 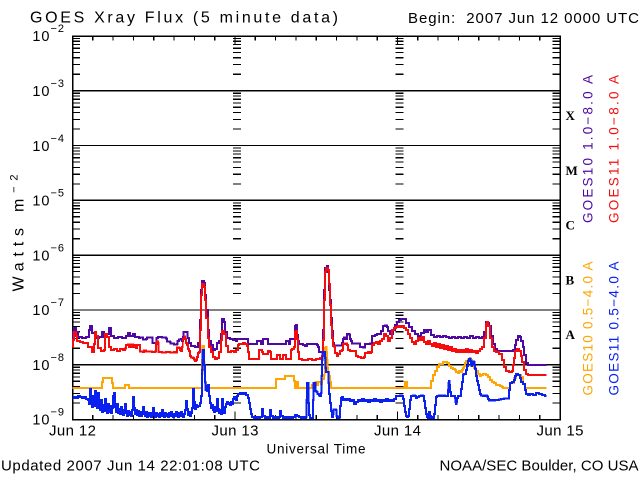 What do you see at coordinates (560, 431) in the screenshot?
I see `svg-text: Jun 15` at bounding box center [560, 431].